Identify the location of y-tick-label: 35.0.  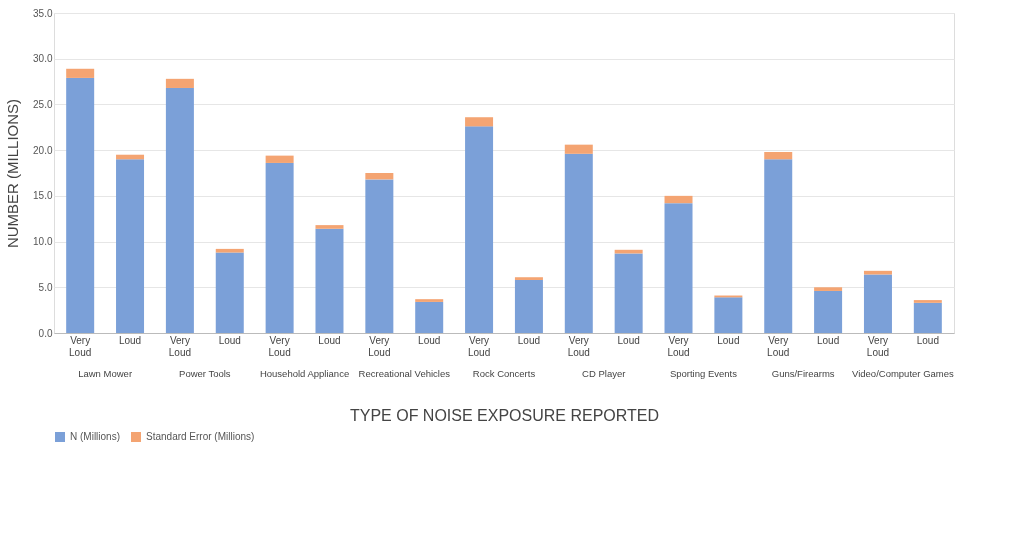
(43, 13).